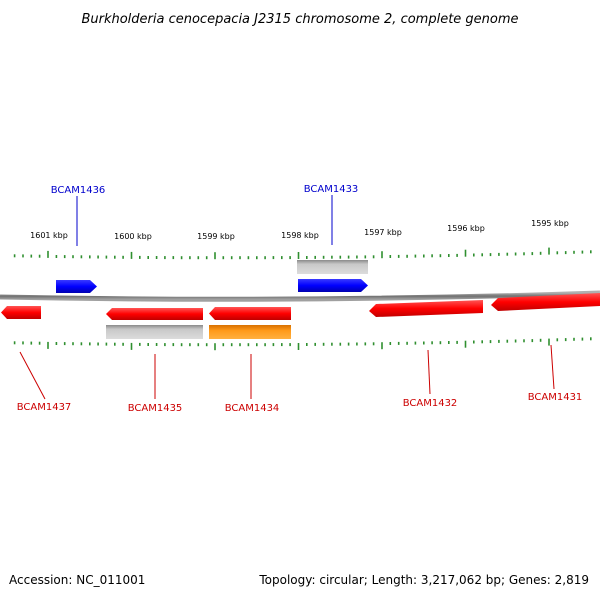 Image resolution: width=600 pixels, height=600 pixels. I want to click on gene-label-bcam1433: BCAM1433, so click(331, 189).